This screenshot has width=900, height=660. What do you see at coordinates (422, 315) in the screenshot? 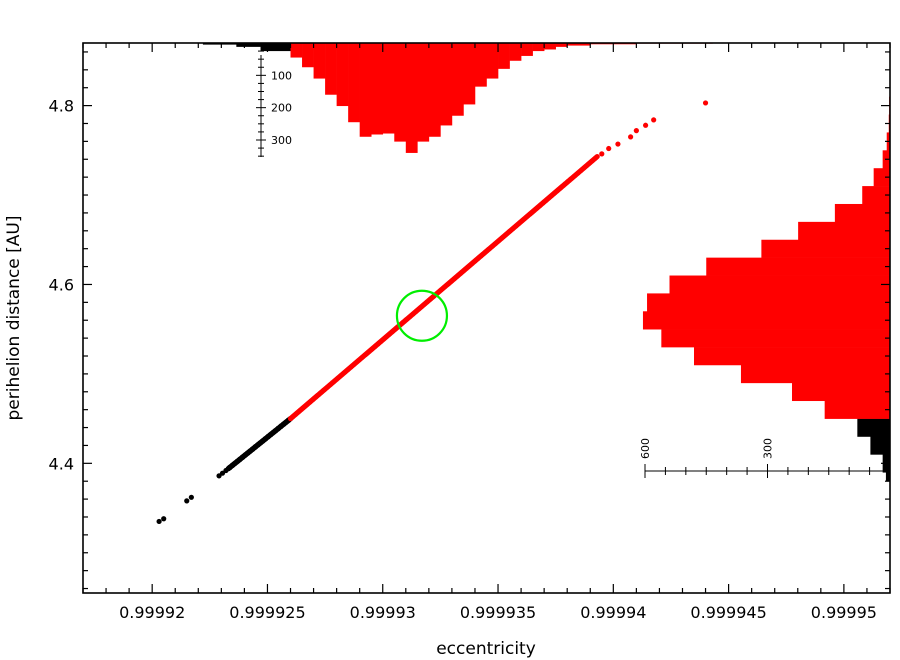
I see `highlight-circle` at bounding box center [422, 315].